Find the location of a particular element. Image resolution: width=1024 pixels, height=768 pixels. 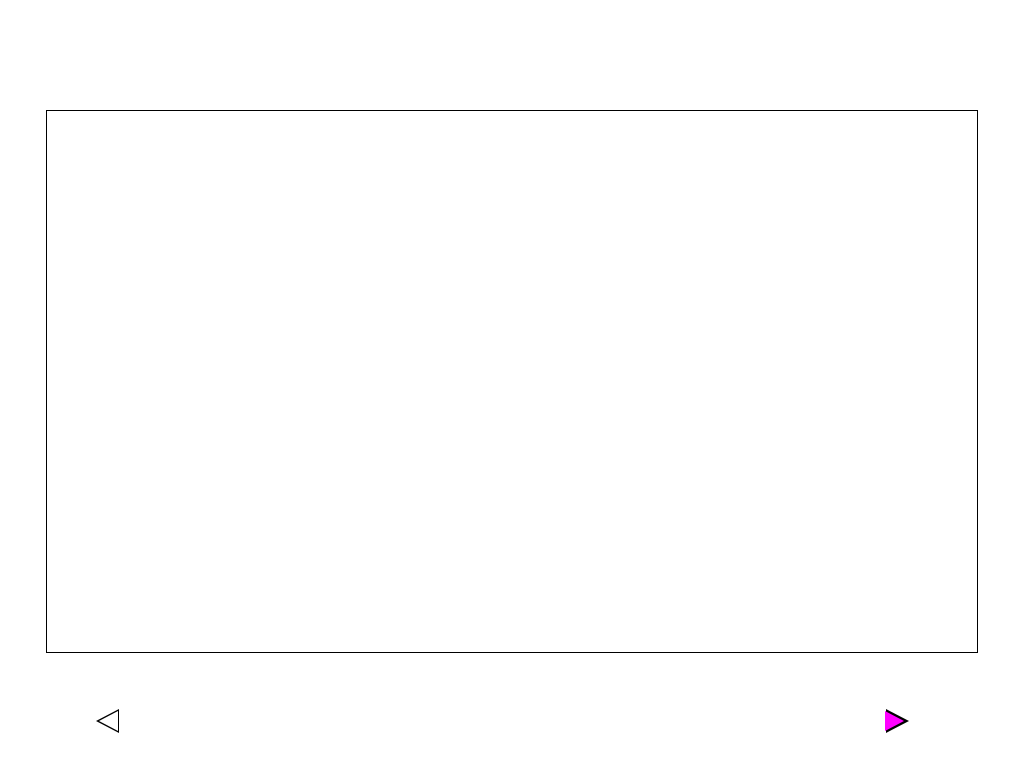

colorbar-cells is located at coordinates (502, 721).